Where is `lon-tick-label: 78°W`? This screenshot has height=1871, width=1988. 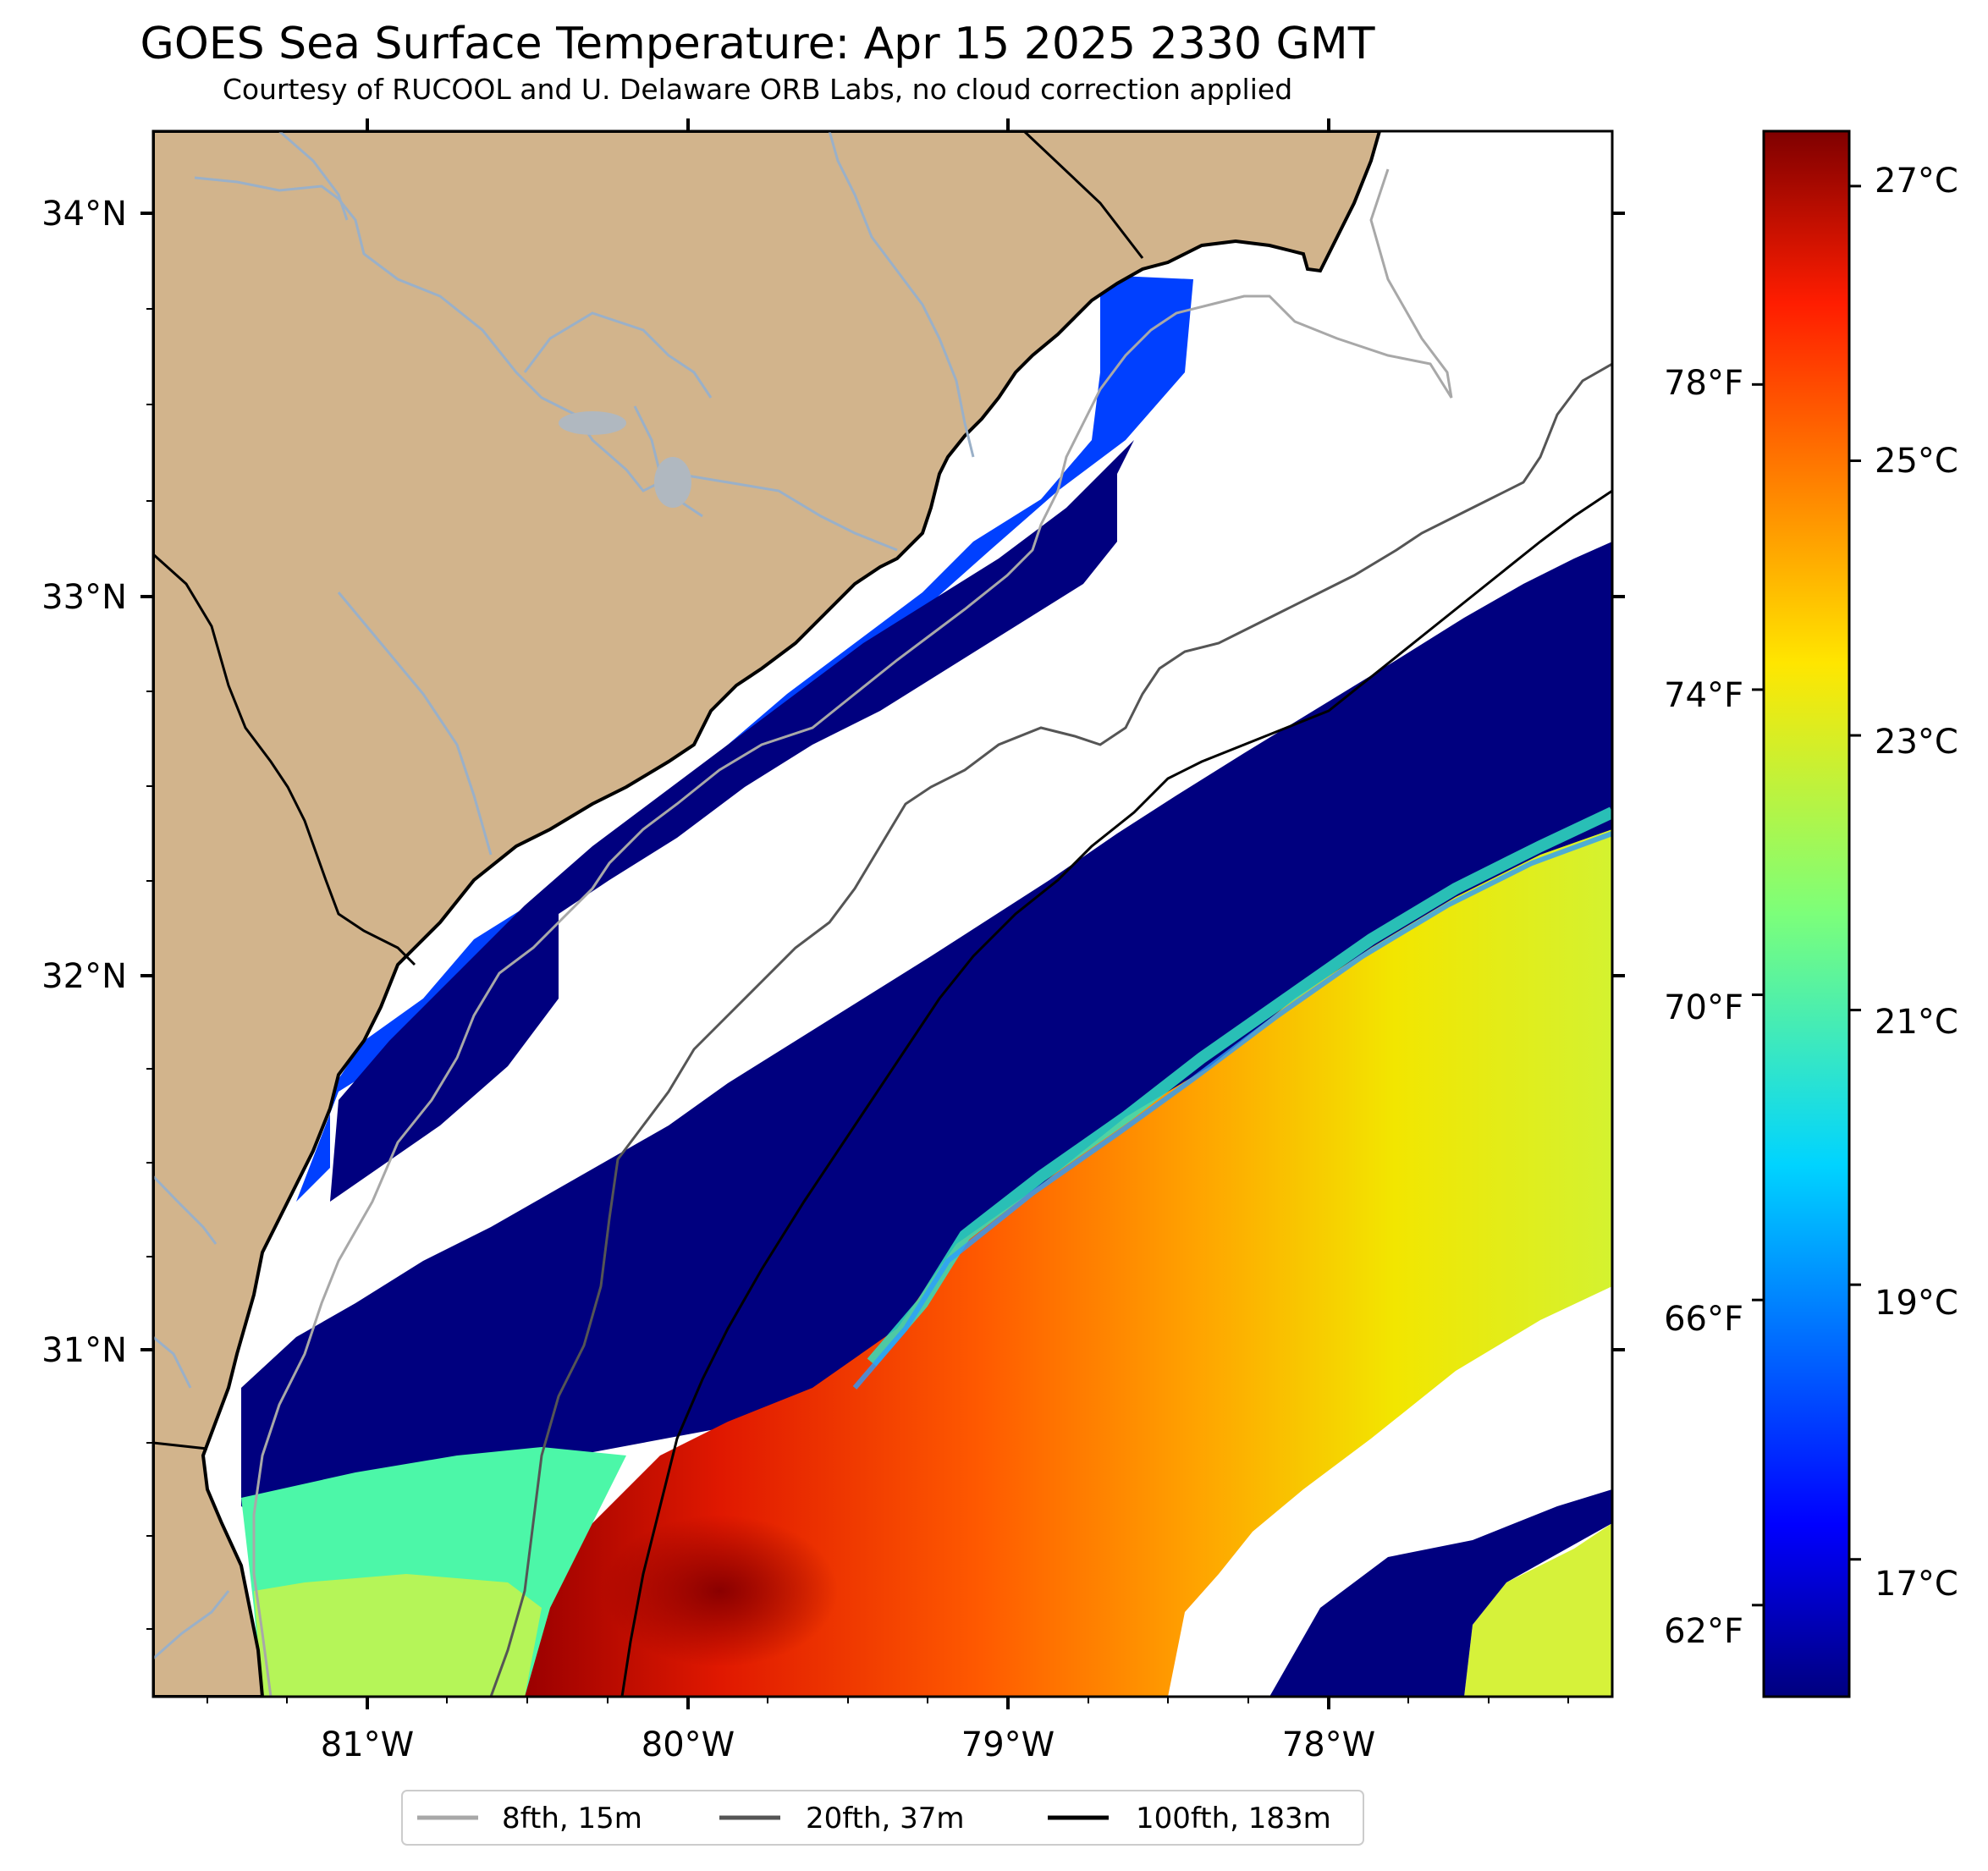 lon-tick-label: 78°W is located at coordinates (1328, 1745).